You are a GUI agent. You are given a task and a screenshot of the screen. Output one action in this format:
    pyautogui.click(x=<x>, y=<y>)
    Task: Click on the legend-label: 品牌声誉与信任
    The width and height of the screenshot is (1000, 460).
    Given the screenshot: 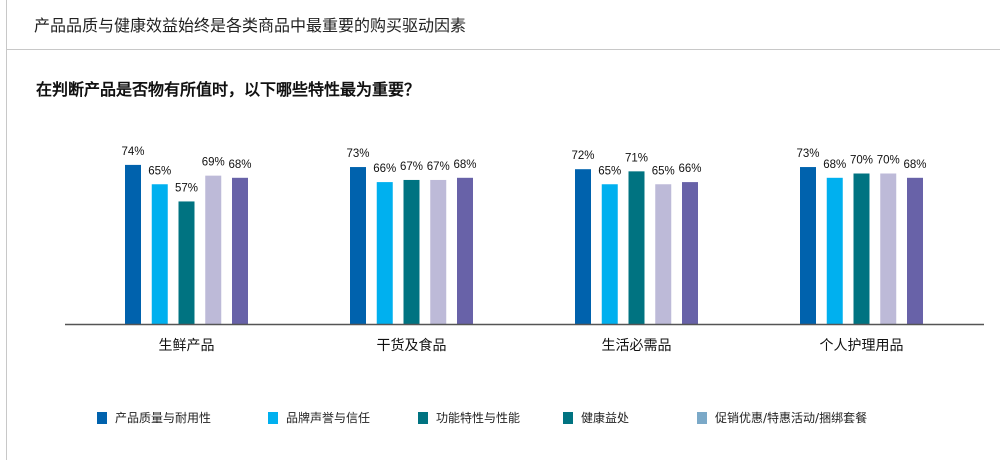 What is the action you would take?
    pyautogui.click(x=328, y=418)
    